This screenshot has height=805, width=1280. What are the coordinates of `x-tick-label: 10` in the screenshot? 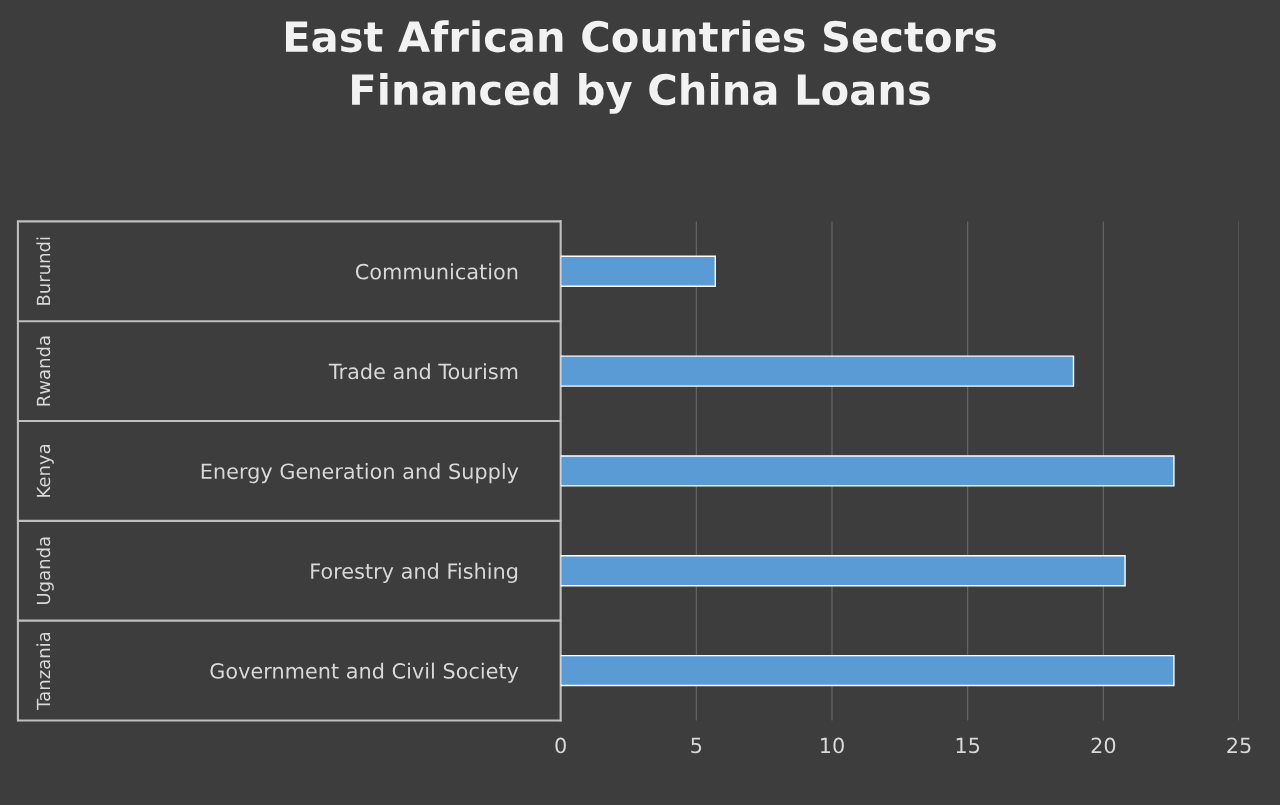 It's located at (832, 745).